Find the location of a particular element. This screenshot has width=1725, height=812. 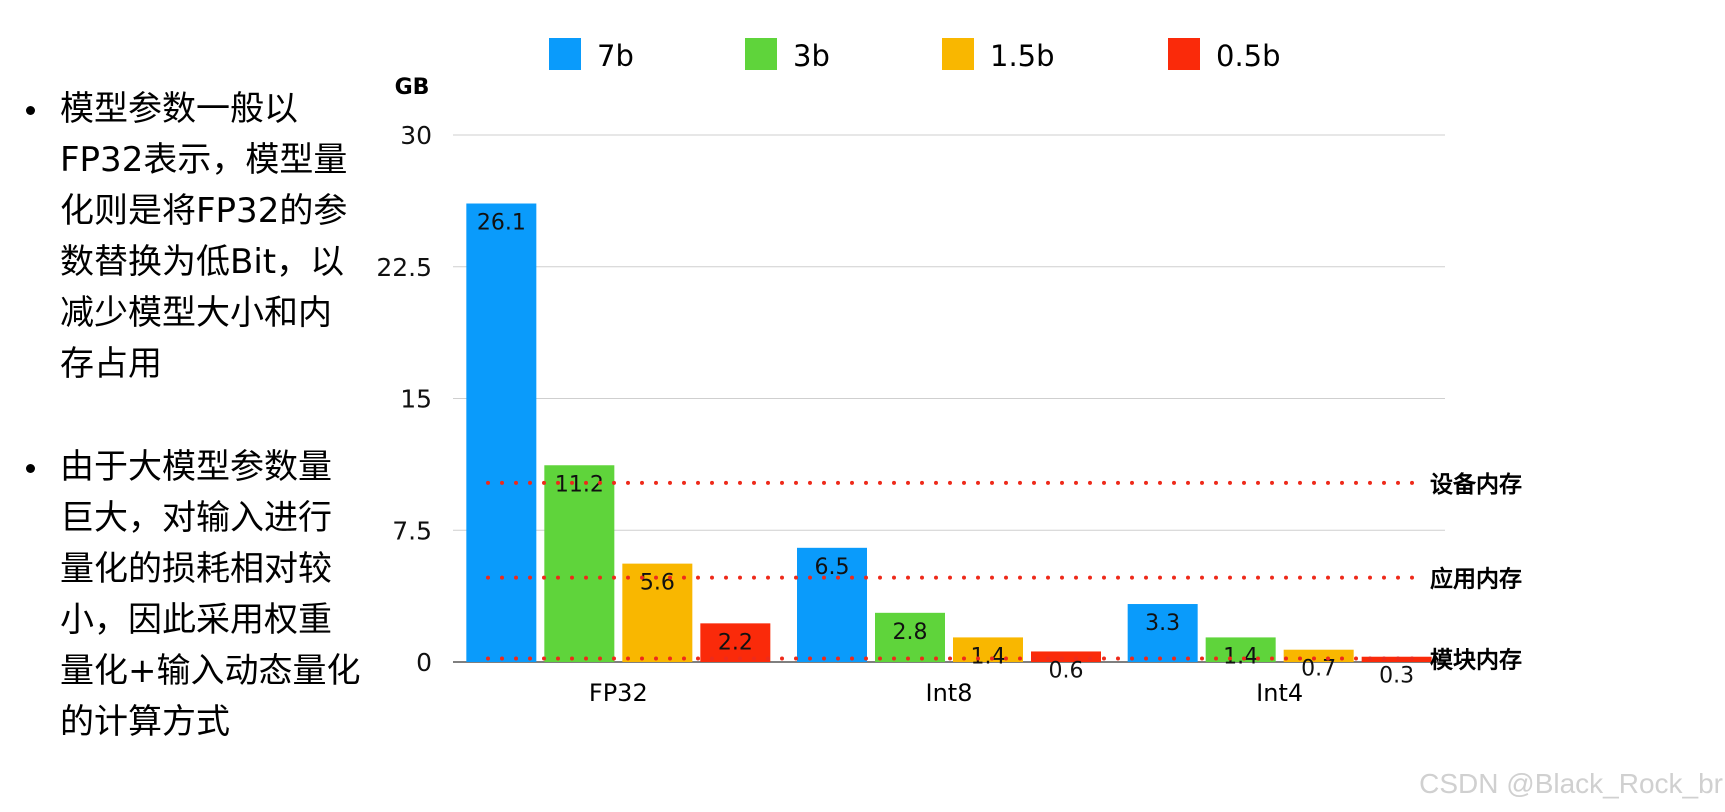

data-label: 0.3 is located at coordinates (1396, 676).